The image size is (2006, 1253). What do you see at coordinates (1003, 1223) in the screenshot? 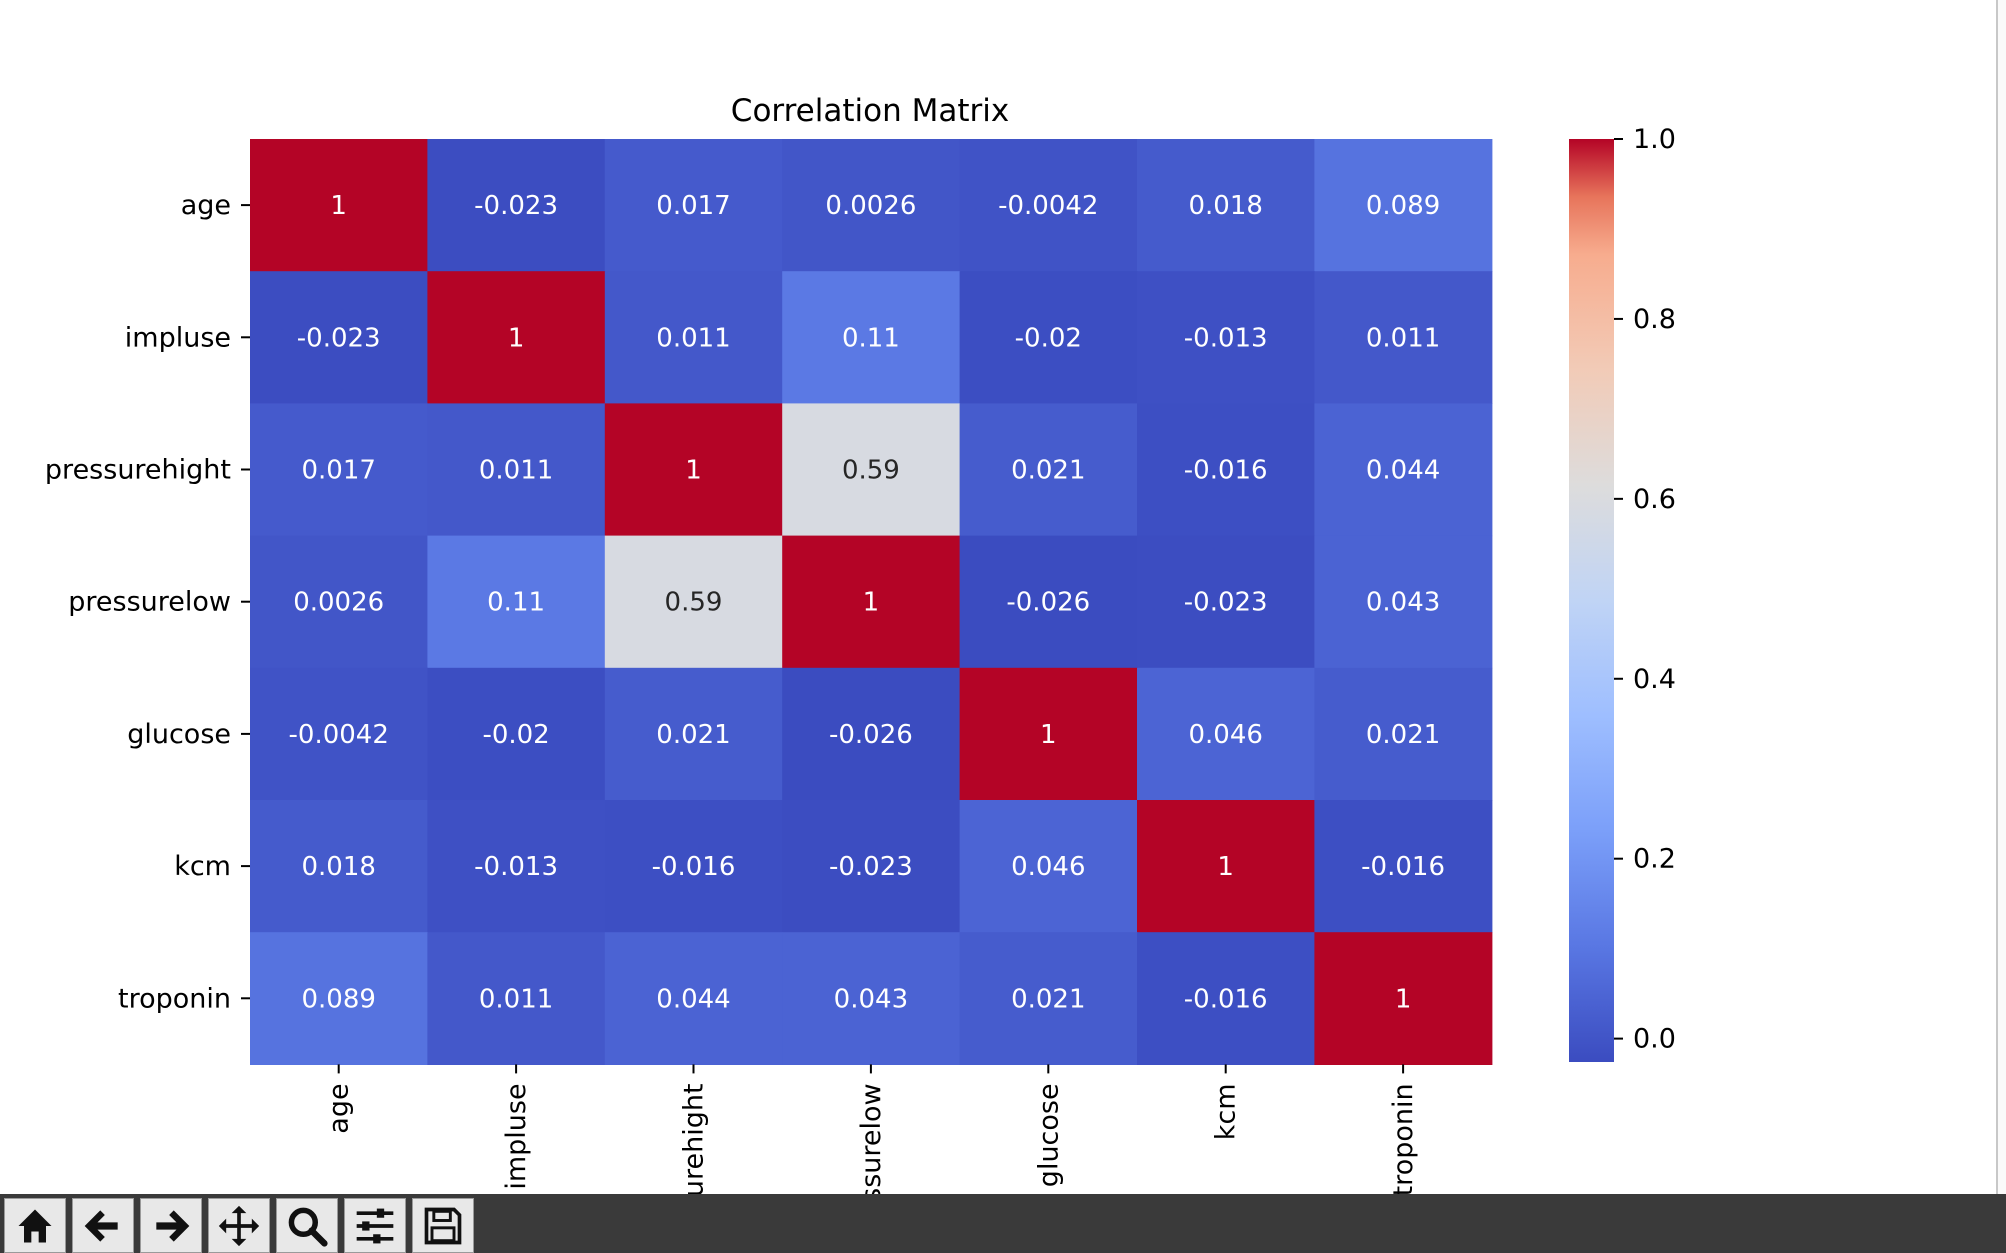
I see `navigation-toolbar` at bounding box center [1003, 1223].